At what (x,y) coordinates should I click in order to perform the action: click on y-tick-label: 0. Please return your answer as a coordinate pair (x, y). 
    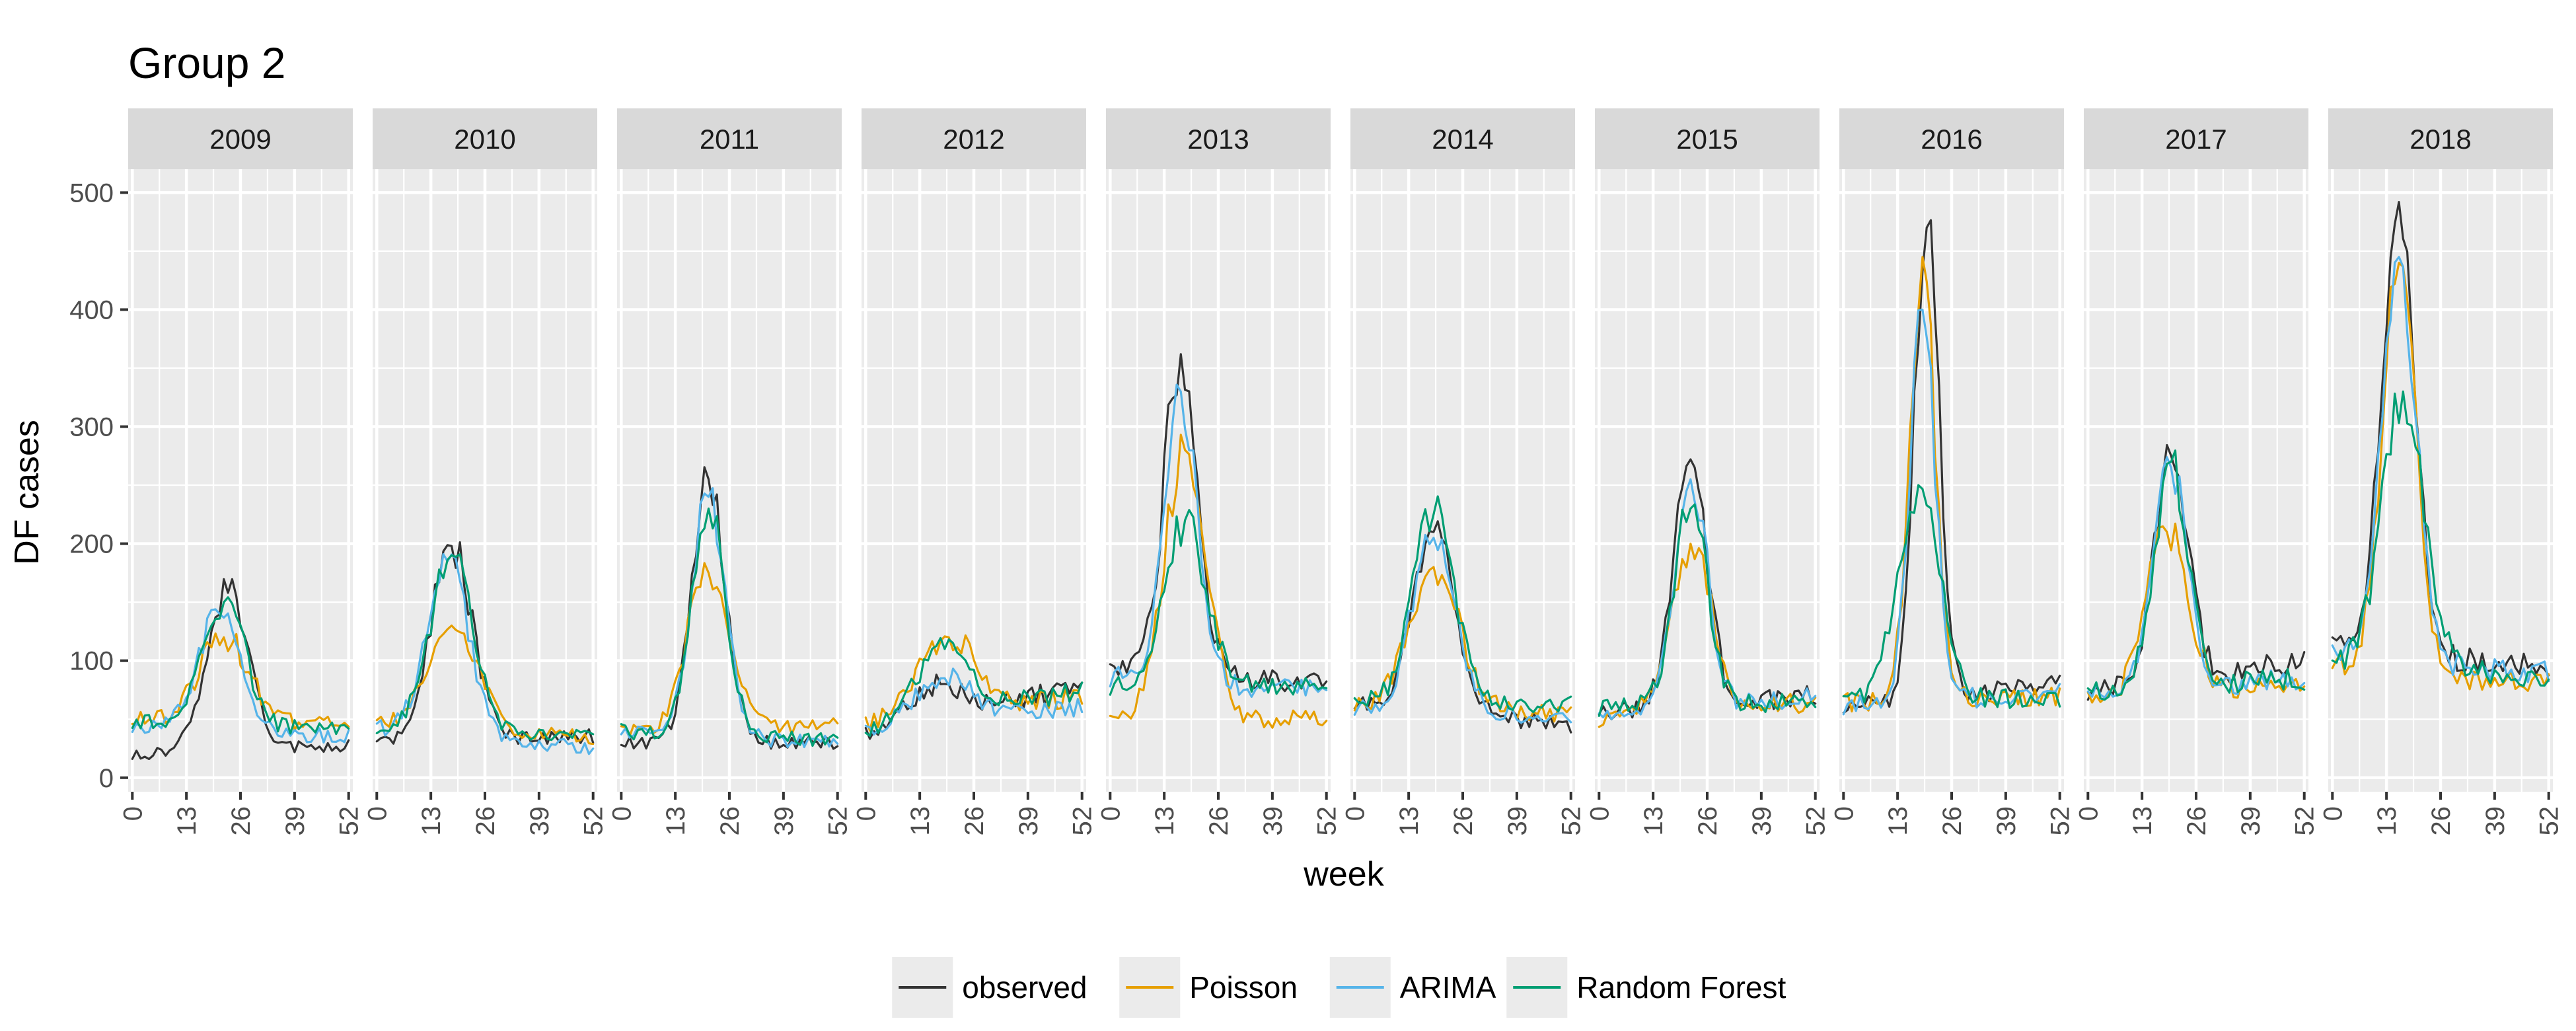
    Looking at the image, I should click on (107, 778).